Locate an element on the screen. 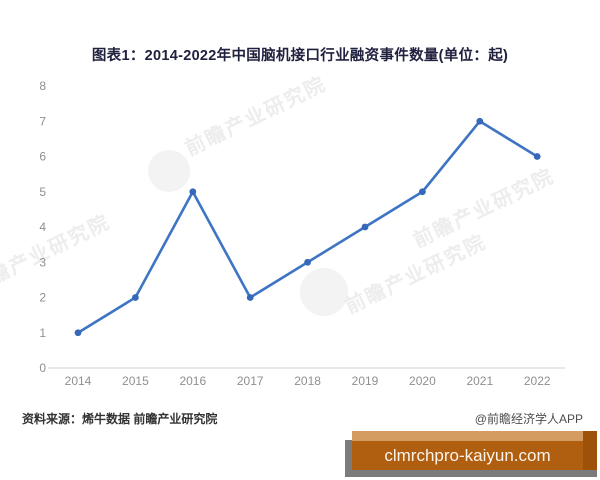 The height and width of the screenshot is (480, 600). x-tick-label: 2019 is located at coordinates (365, 381).